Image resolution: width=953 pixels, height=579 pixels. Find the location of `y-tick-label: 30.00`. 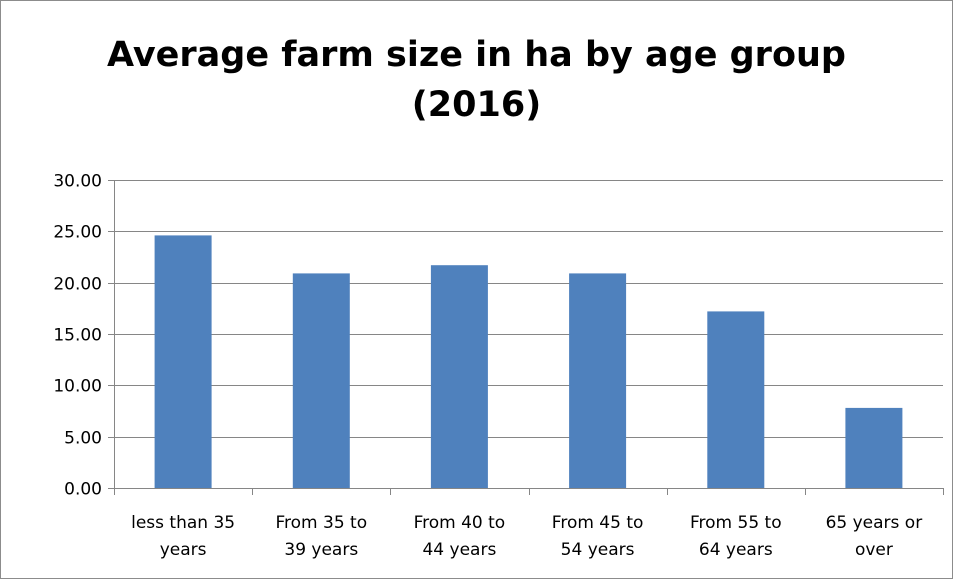

y-tick-label: 30.00 is located at coordinates (77, 182).